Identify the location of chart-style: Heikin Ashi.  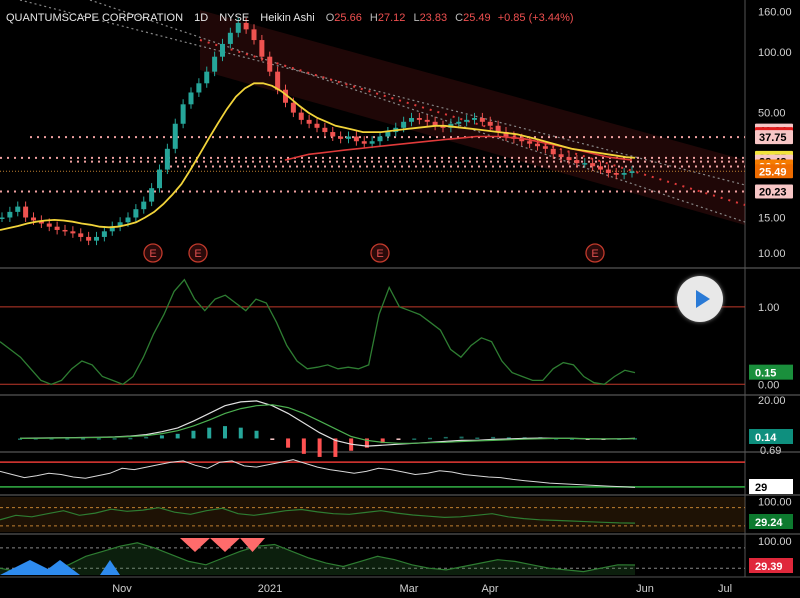
(287, 18).